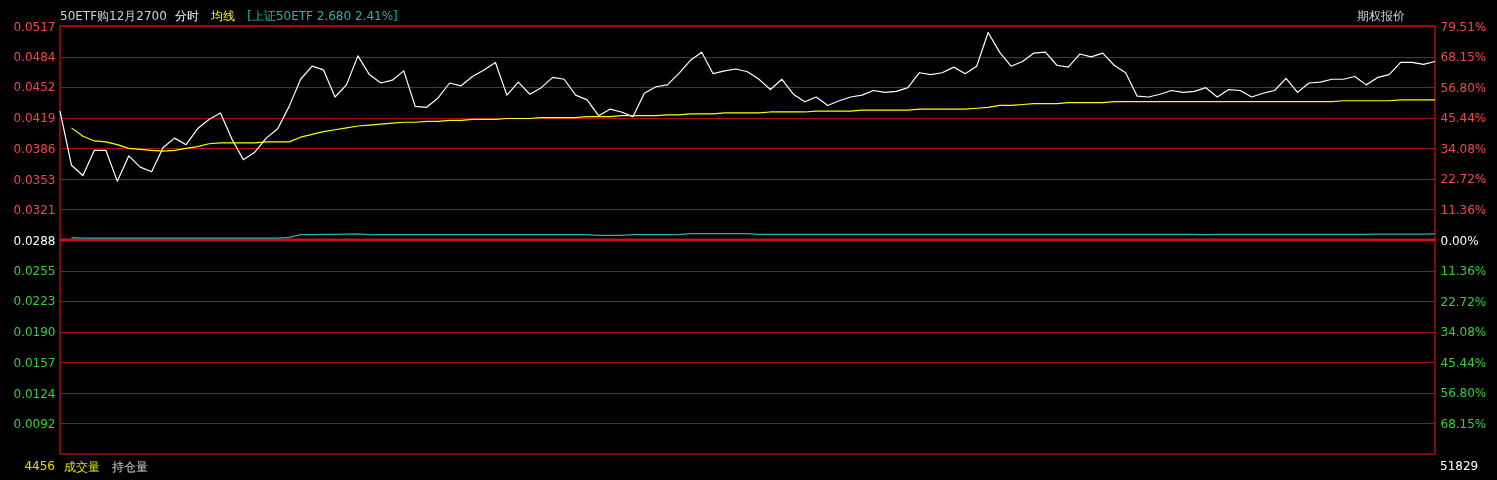 This screenshot has height=480, width=1497. I want to click on y-tick-label: 0.0124, so click(34, 393).